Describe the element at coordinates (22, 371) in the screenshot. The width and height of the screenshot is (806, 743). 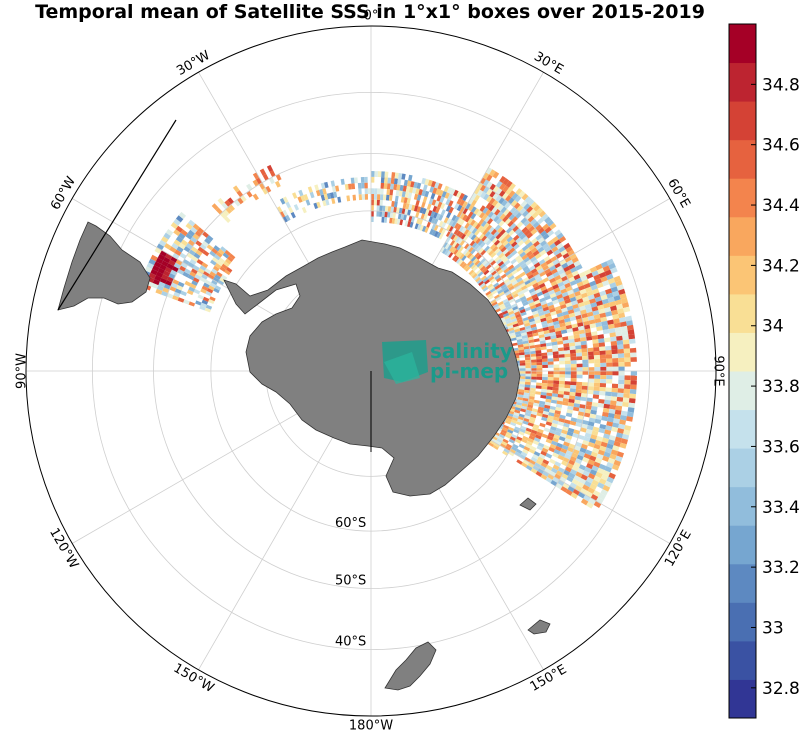
I see `meridian-label: 90°W` at that location.